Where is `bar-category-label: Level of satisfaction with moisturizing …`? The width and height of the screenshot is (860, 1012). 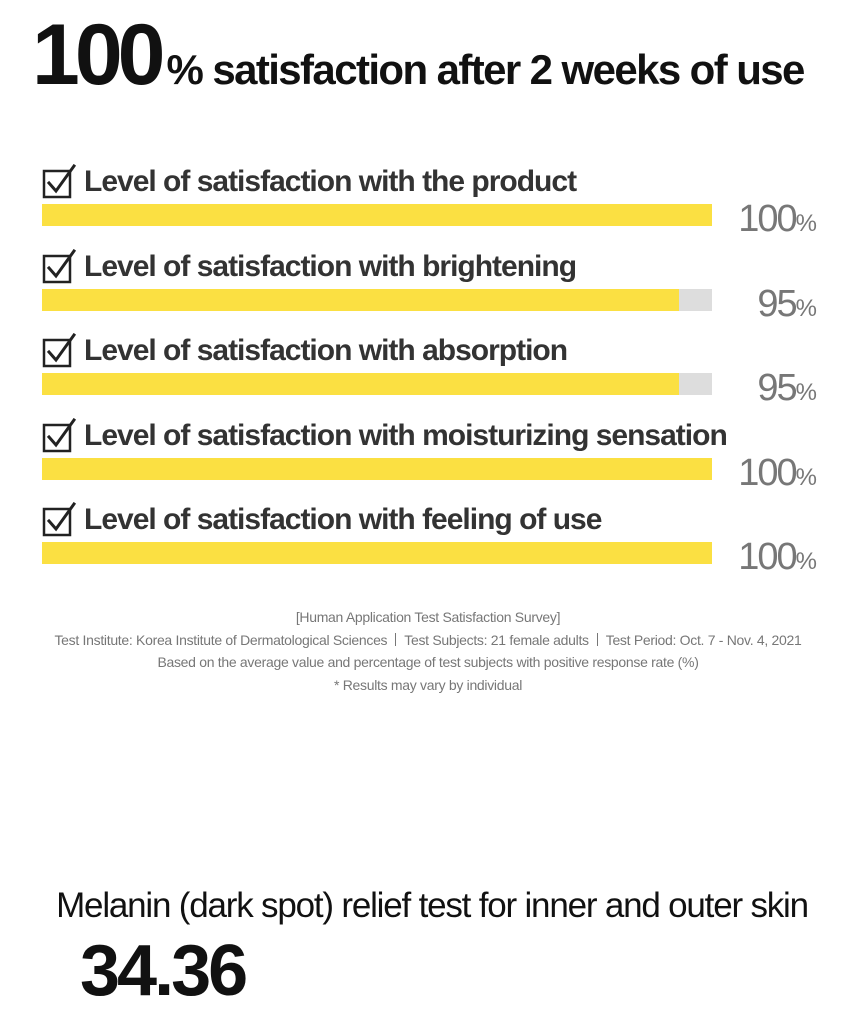
bar-category-label: Level of satisfaction with moisturizing … is located at coordinates (406, 435).